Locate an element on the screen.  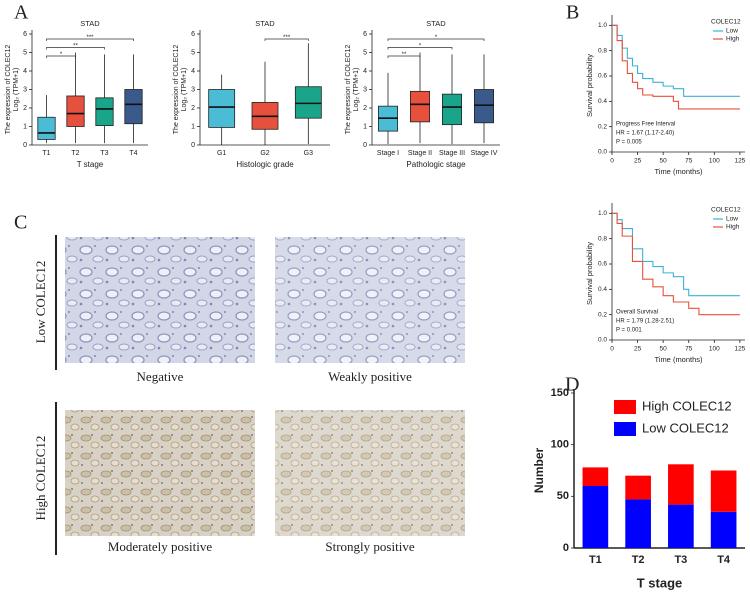
x-axis-label: Histologic grade is located at coordinates (265, 164).